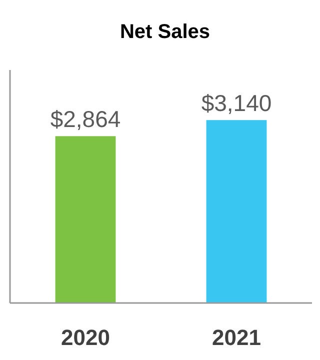 This screenshot has width=320, height=360. What do you see at coordinates (85, 337) in the screenshot?
I see `x-tick-label: 2020` at bounding box center [85, 337].